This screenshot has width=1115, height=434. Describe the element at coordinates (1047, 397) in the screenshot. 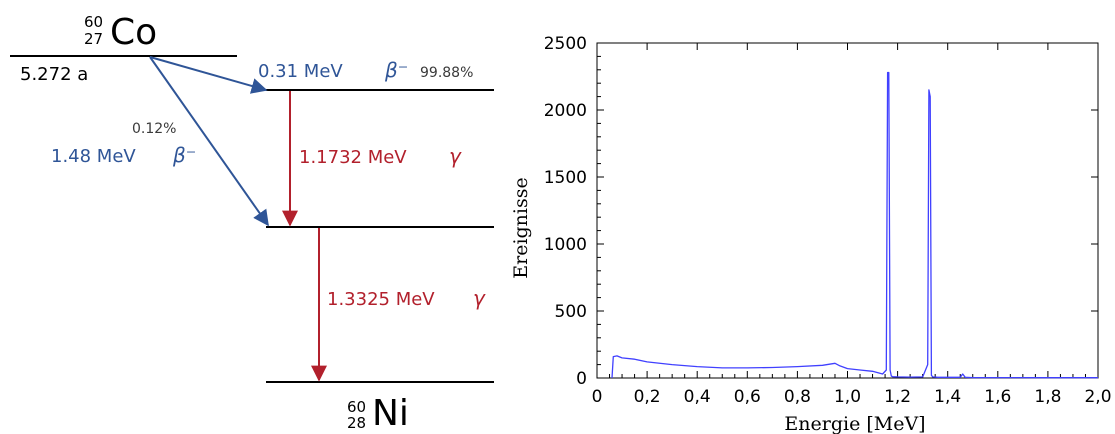

I see `x-tick-label: 1,8` at that location.